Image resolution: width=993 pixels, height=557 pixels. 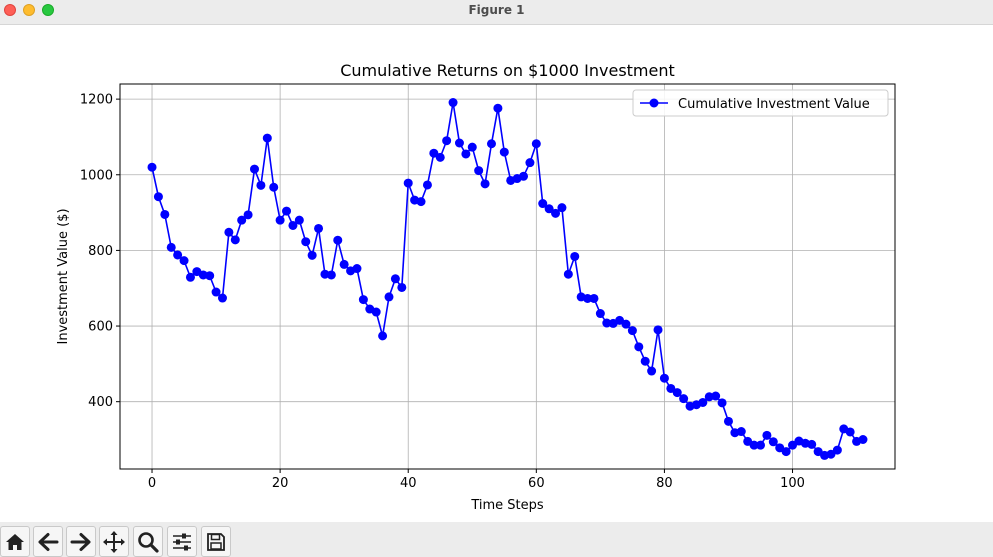 What do you see at coordinates (63, 276) in the screenshot?
I see `y-axis-label: Investment Value ($)` at bounding box center [63, 276].